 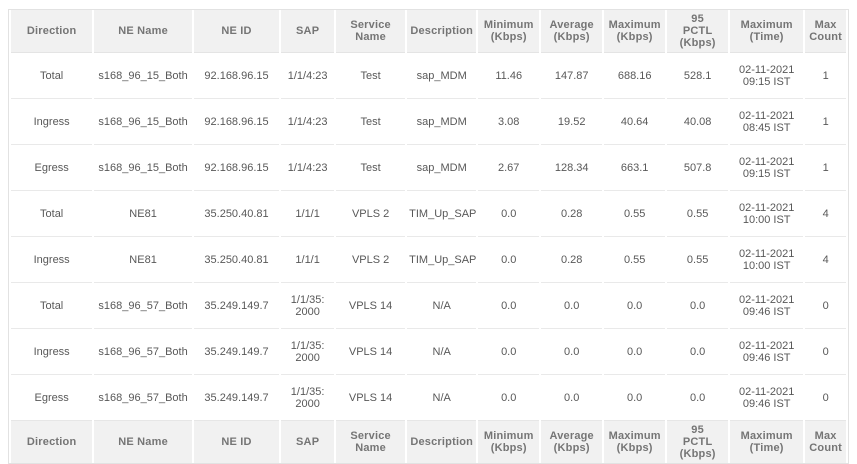 What do you see at coordinates (143, 441) in the screenshot?
I see `repeat-header-cell-ne-name: NE Name` at bounding box center [143, 441].